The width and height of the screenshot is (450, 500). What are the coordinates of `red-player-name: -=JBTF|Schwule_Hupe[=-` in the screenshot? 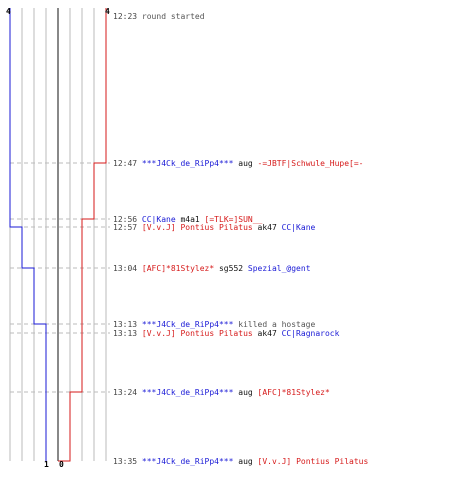 It's located at (310, 163).